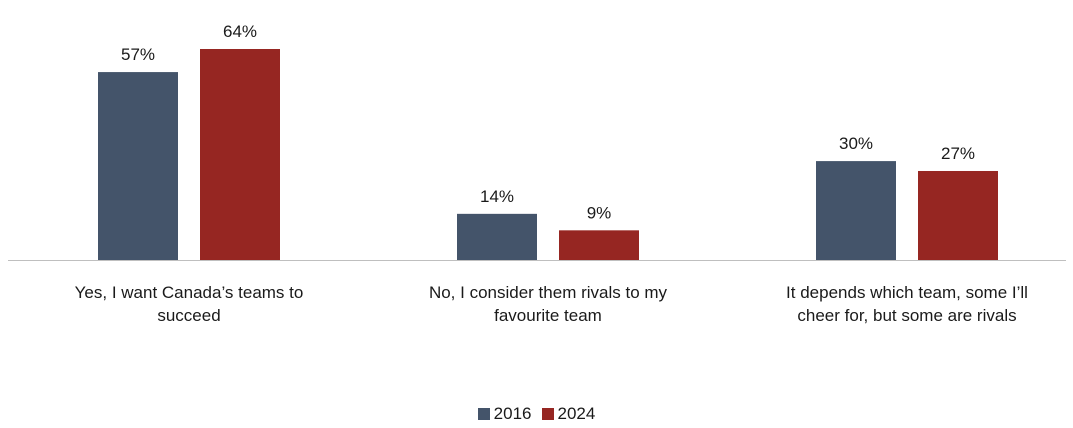 The image size is (1073, 428). I want to click on legend-item-2016: 2016, so click(504, 414).